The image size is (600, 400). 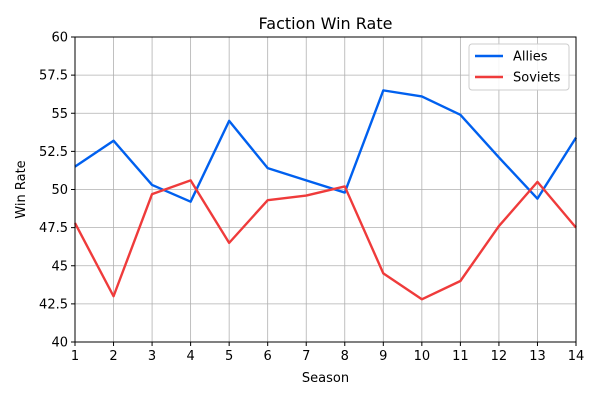 I want to click on chart-title: Faction Win Rate, so click(x=326, y=23).